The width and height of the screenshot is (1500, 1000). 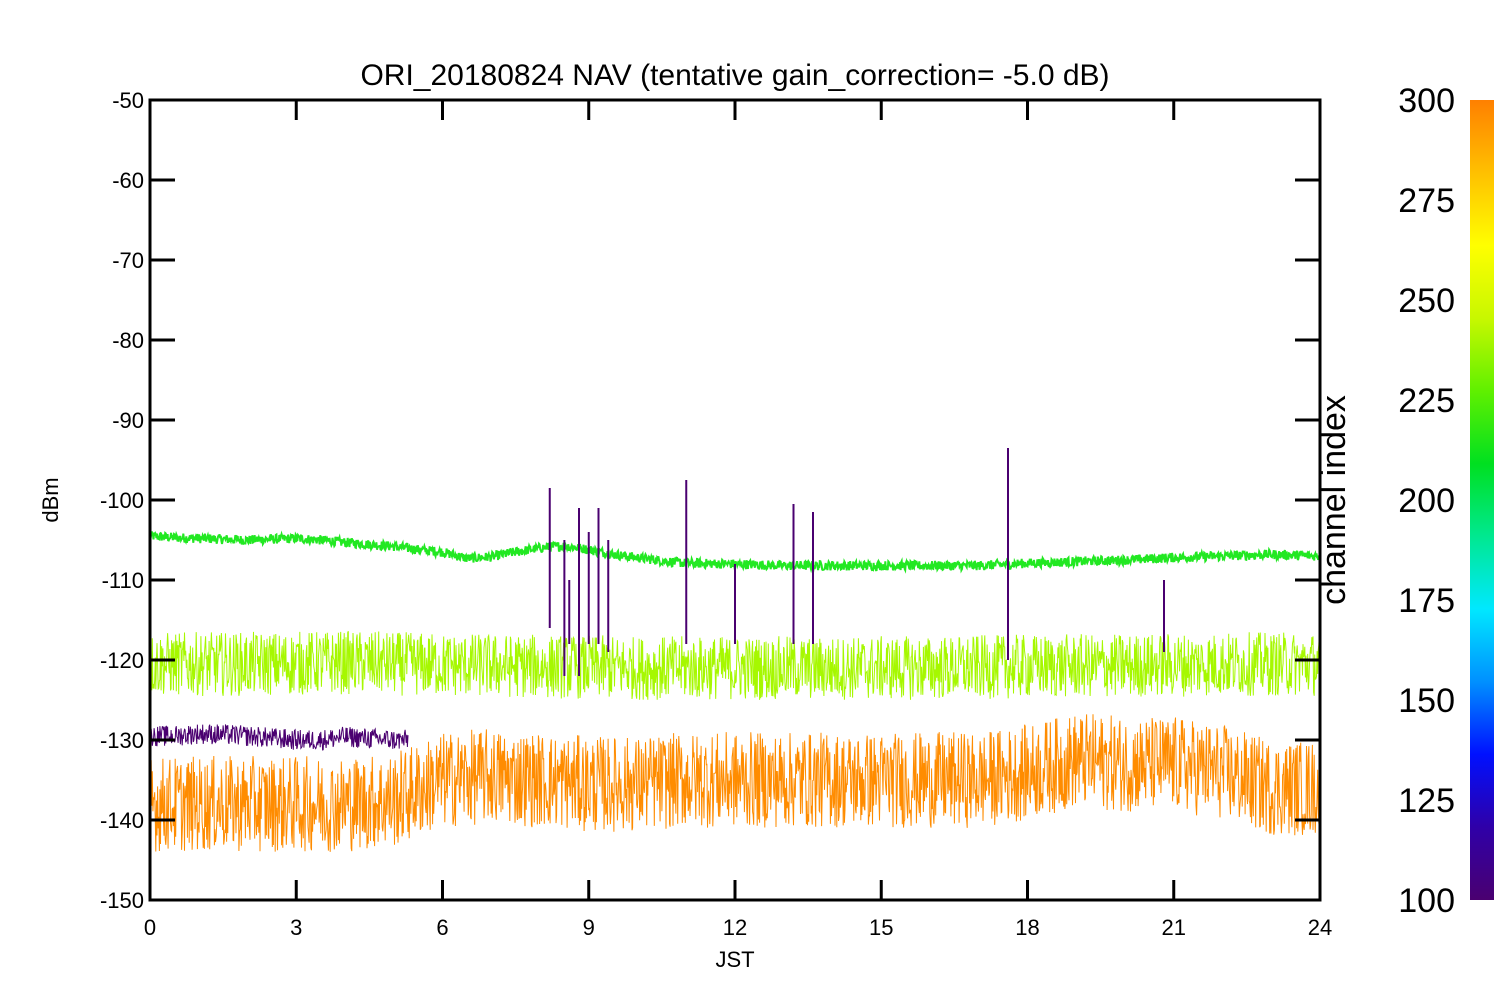 What do you see at coordinates (150, 927) in the screenshot?
I see `x-tick-label: 0` at bounding box center [150, 927].